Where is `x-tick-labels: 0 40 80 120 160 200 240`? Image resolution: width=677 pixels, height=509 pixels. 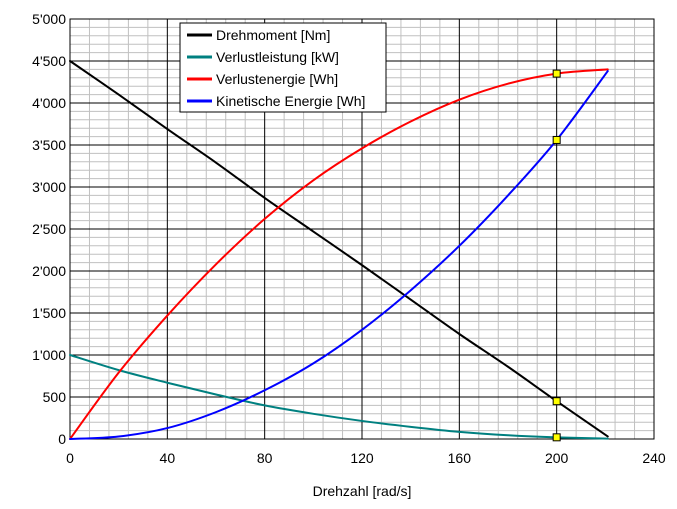 x-tick-labels: 0 40 80 120 160 200 240 is located at coordinates (366, 458).